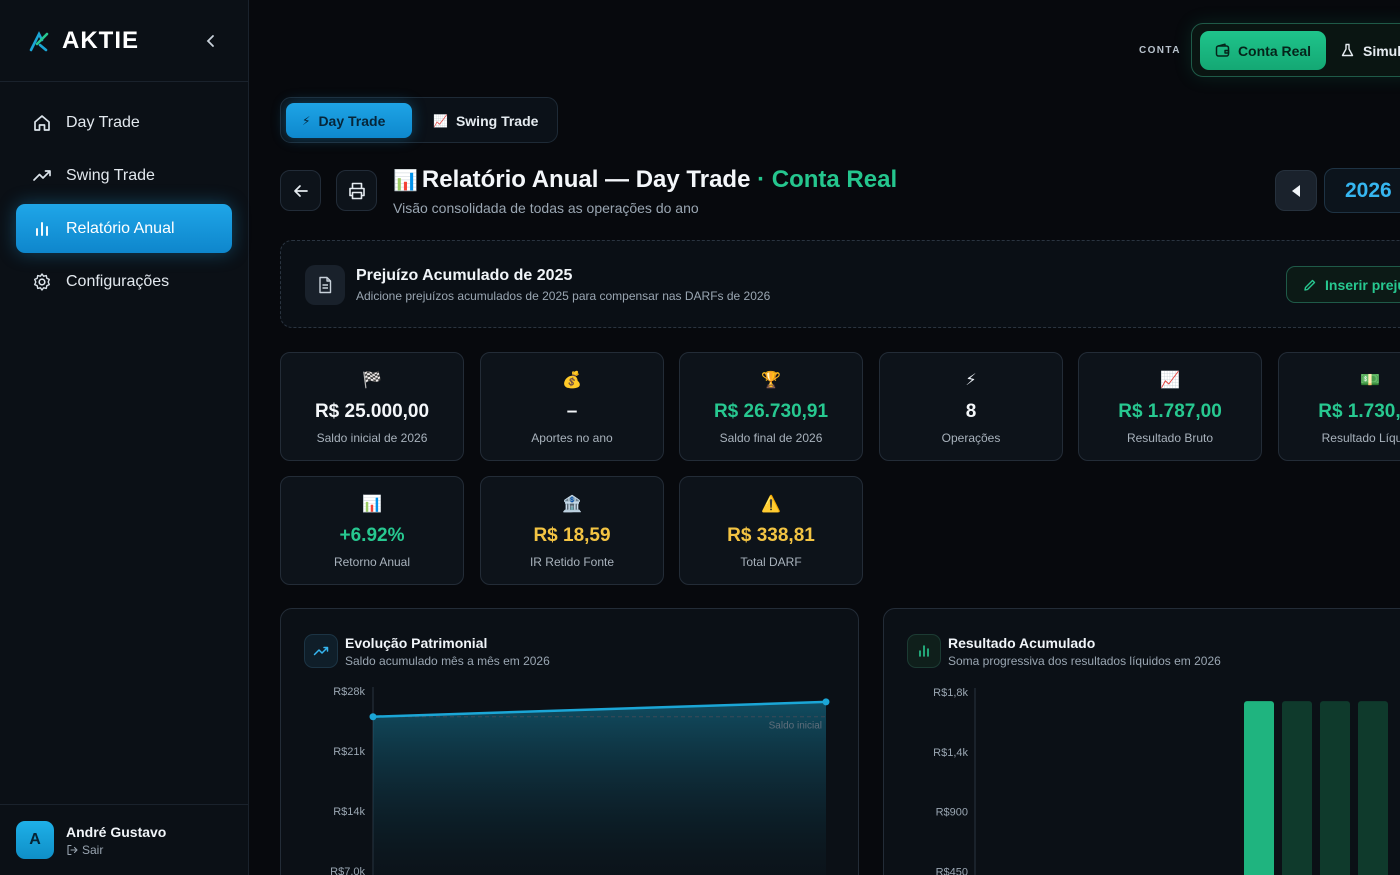 This screenshot has width=1400, height=875. What do you see at coordinates (118, 281) in the screenshot?
I see `sidebar-item-label: Configurações` at bounding box center [118, 281].